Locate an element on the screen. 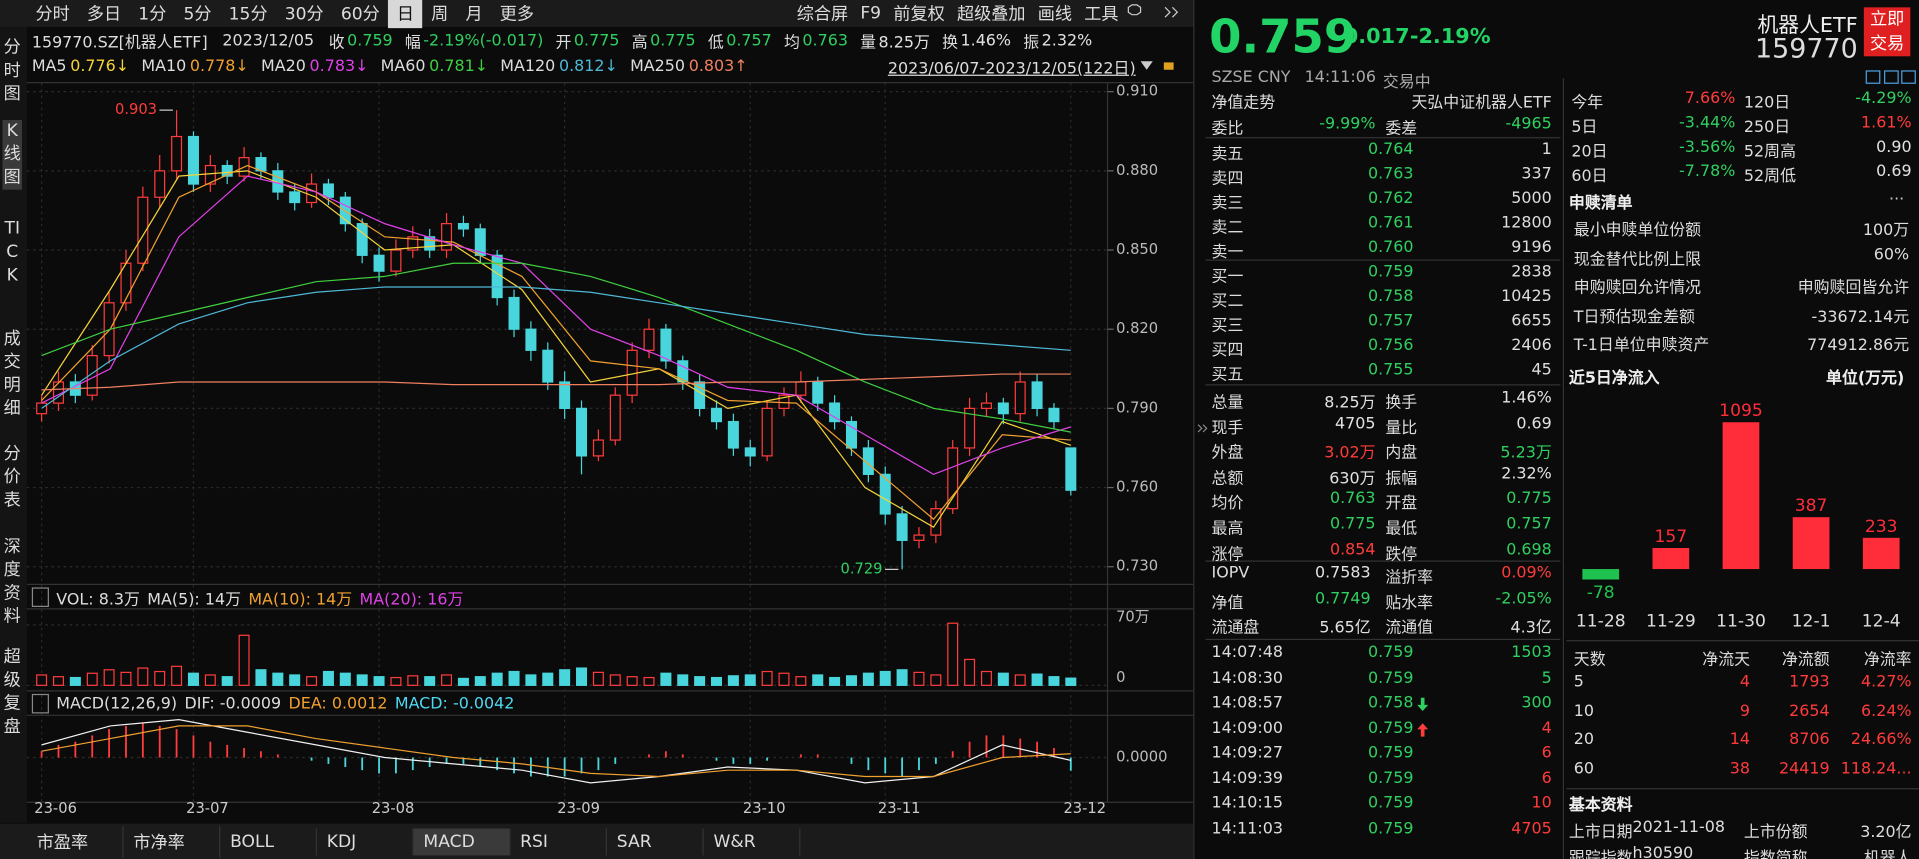 The width and height of the screenshot is (1919, 859). side-tab: 分价表 is located at coordinates (12, 477).